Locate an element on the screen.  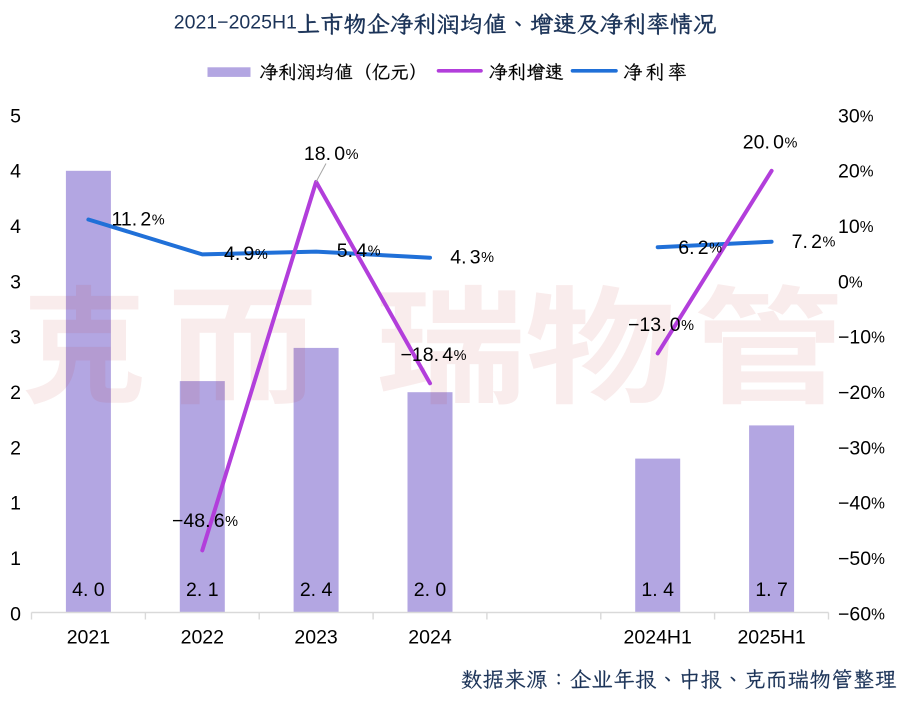
svg-text: −50% is located at coordinates (861, 559).